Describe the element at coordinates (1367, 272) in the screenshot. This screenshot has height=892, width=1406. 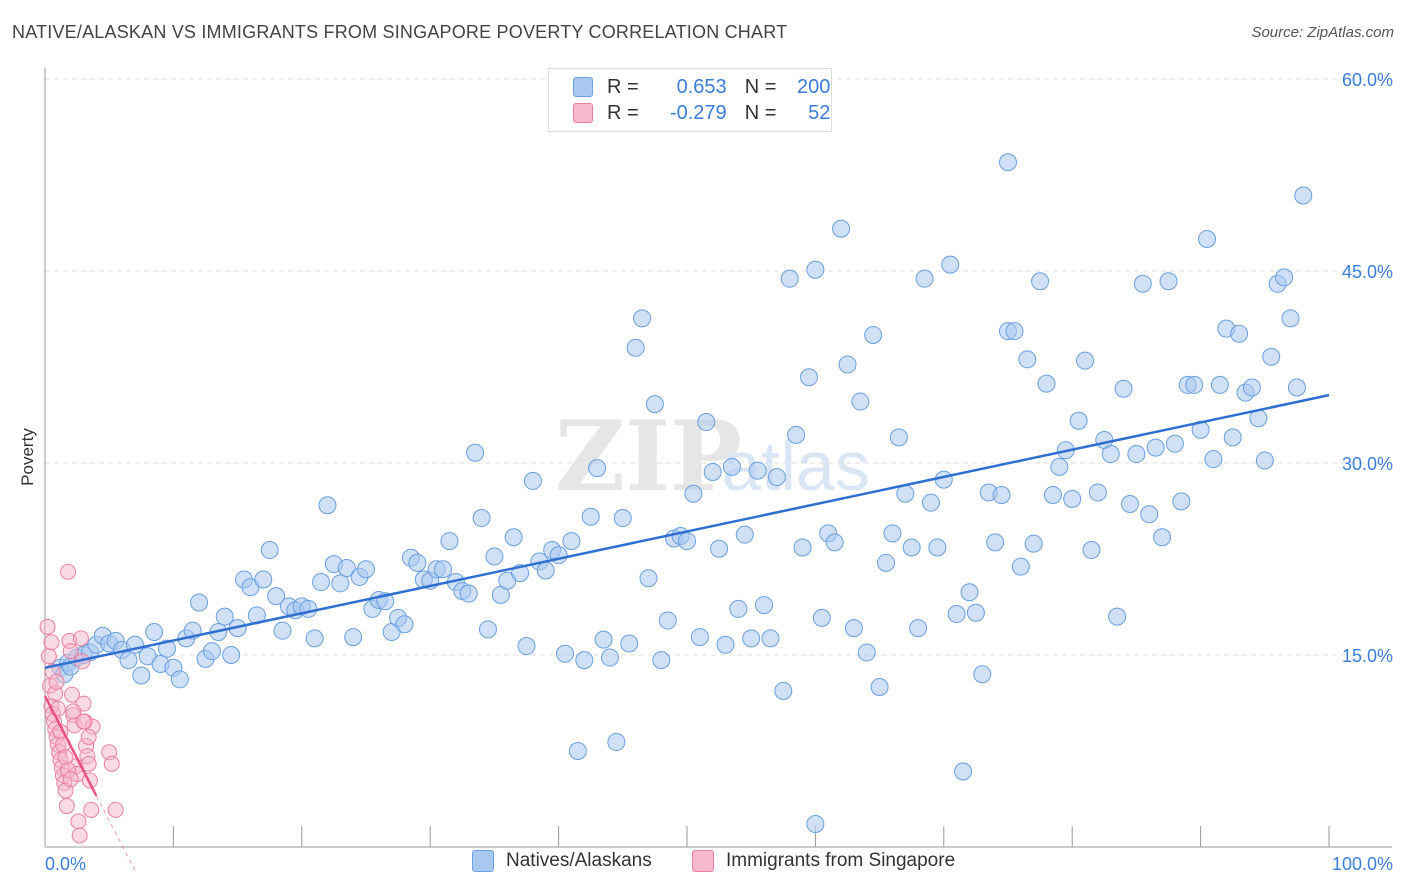
I see `y-tick-label: 45.0%` at that location.